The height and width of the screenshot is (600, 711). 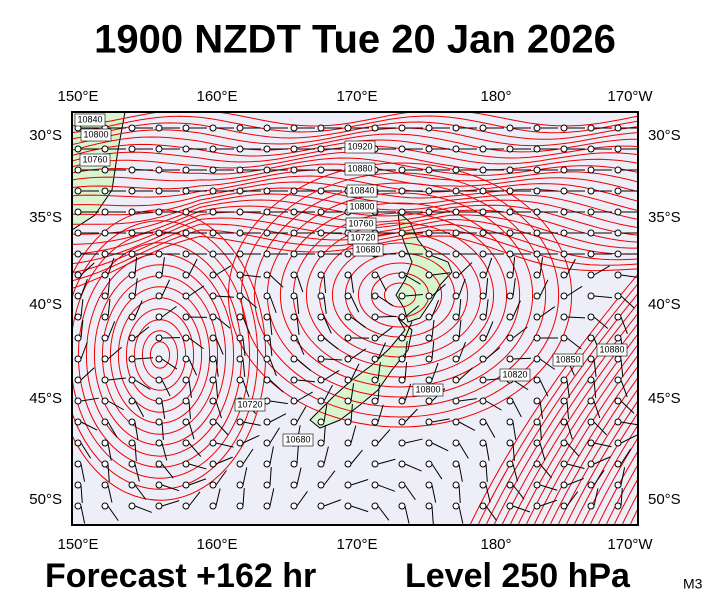 What do you see at coordinates (95, 134) in the screenshot?
I see `contour-label: 10800` at bounding box center [95, 134].